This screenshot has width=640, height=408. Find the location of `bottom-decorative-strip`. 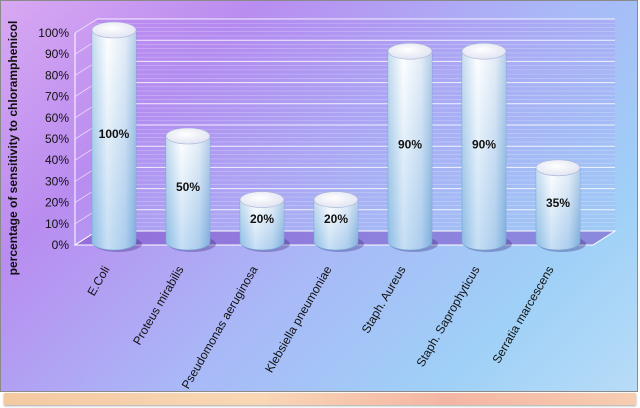

bottom-decorative-strip is located at coordinates (320, 399).